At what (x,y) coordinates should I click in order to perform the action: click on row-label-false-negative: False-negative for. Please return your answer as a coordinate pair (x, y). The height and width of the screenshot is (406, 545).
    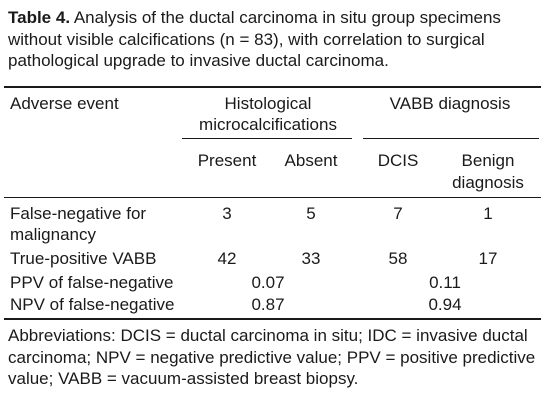
    Looking at the image, I should click on (78, 213).